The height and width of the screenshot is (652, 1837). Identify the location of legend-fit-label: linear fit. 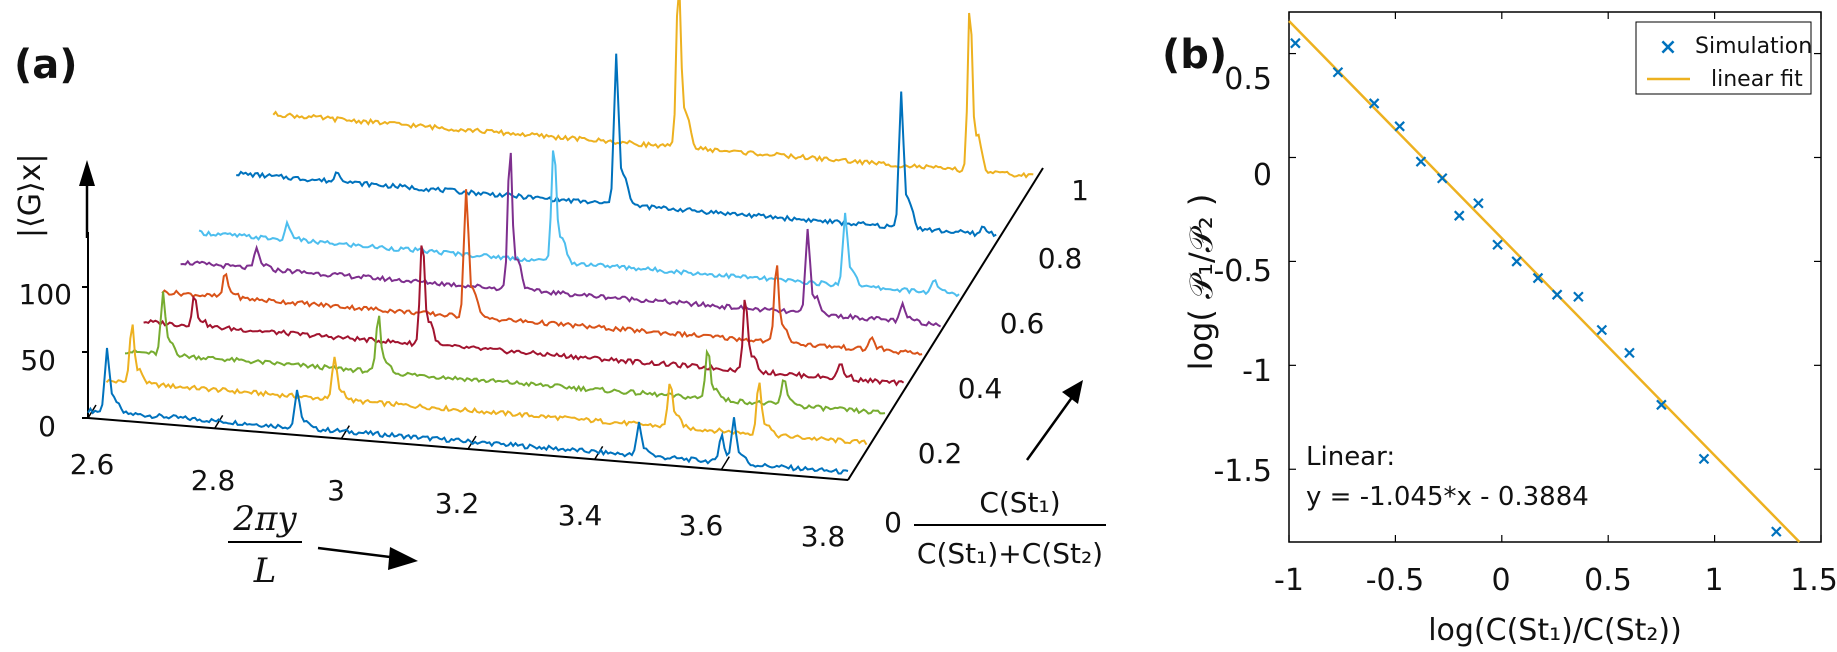
(1757, 79).